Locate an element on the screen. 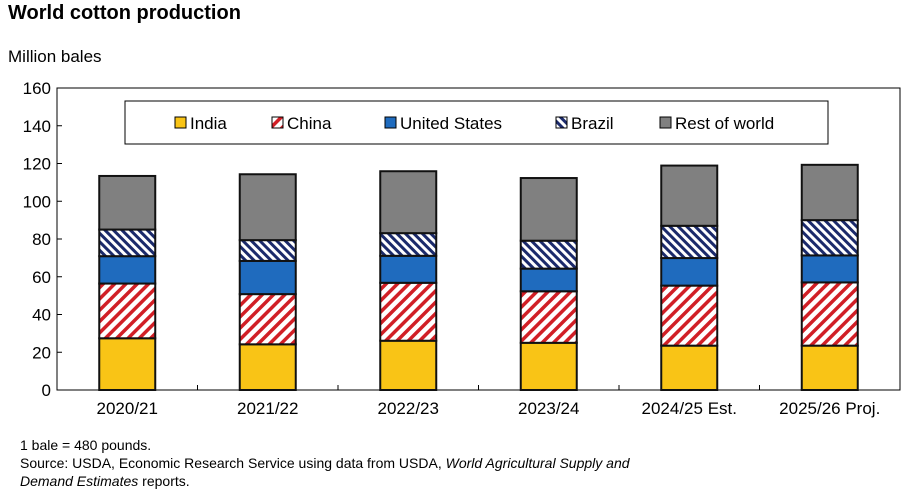 The width and height of the screenshot is (917, 500). y-tick-label: 160 is located at coordinates (37, 88).